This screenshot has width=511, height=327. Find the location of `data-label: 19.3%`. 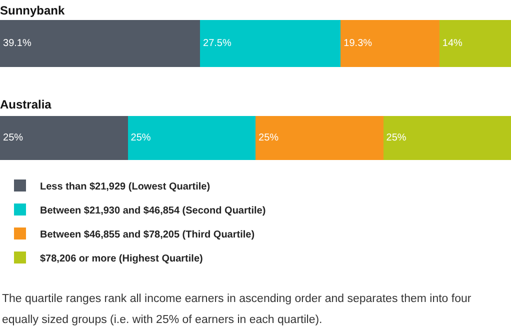

data-label: 19.3% is located at coordinates (358, 43).